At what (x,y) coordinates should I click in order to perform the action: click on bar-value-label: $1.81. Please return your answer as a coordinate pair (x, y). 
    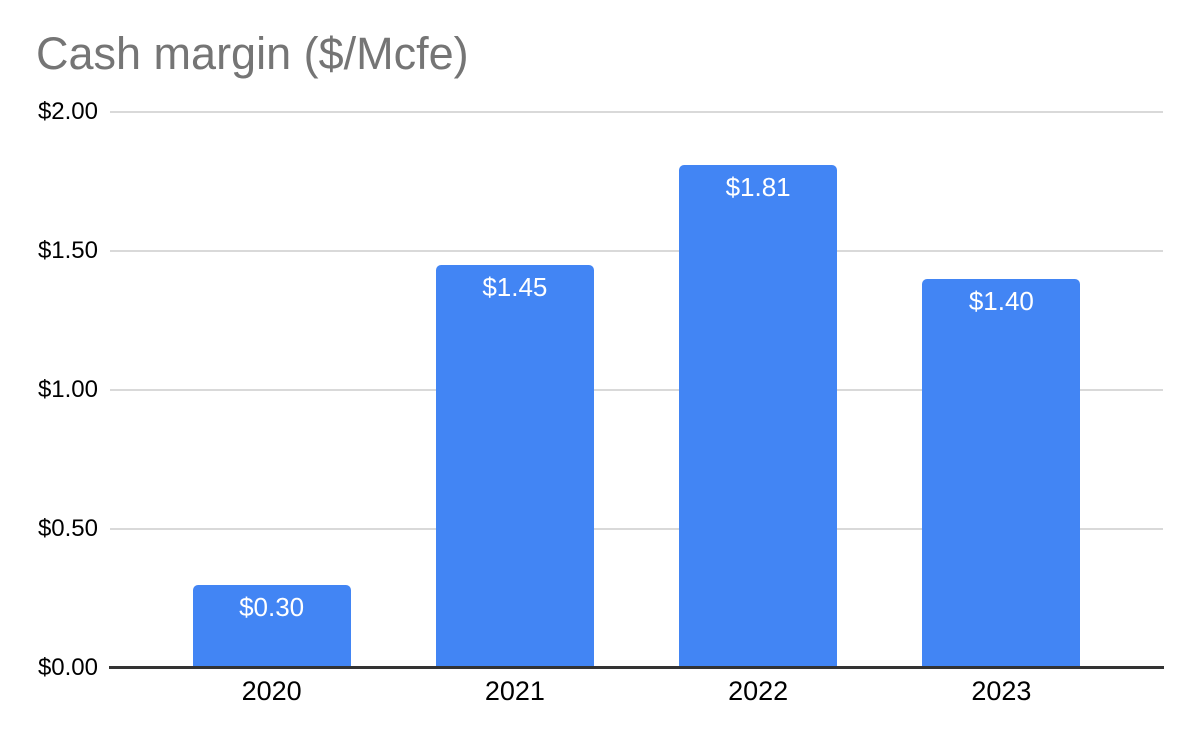
    Looking at the image, I should click on (758, 186).